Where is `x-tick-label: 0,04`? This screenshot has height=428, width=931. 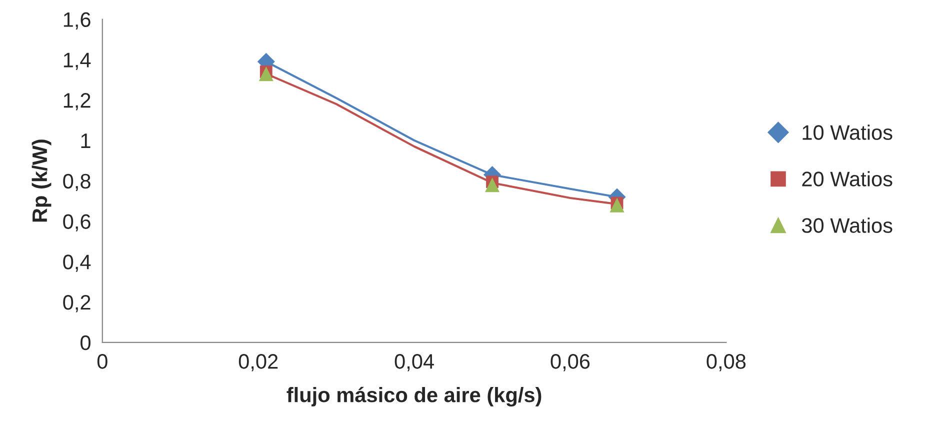 x-tick-label: 0,04 is located at coordinates (414, 363).